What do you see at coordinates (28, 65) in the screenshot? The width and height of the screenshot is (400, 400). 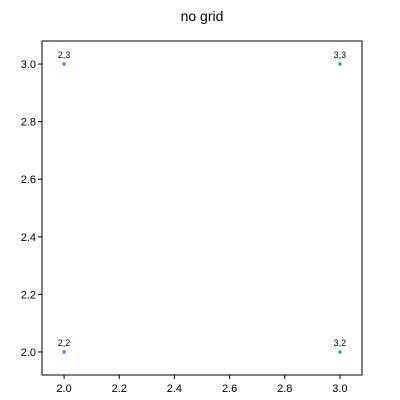 I see `y-tick-label: 3.0` at bounding box center [28, 65].